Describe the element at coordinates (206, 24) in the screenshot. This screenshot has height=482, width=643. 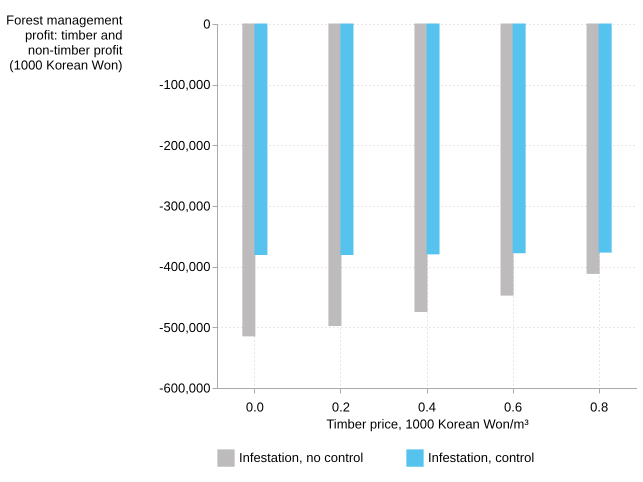
I see `y-tick-label: 0` at that location.